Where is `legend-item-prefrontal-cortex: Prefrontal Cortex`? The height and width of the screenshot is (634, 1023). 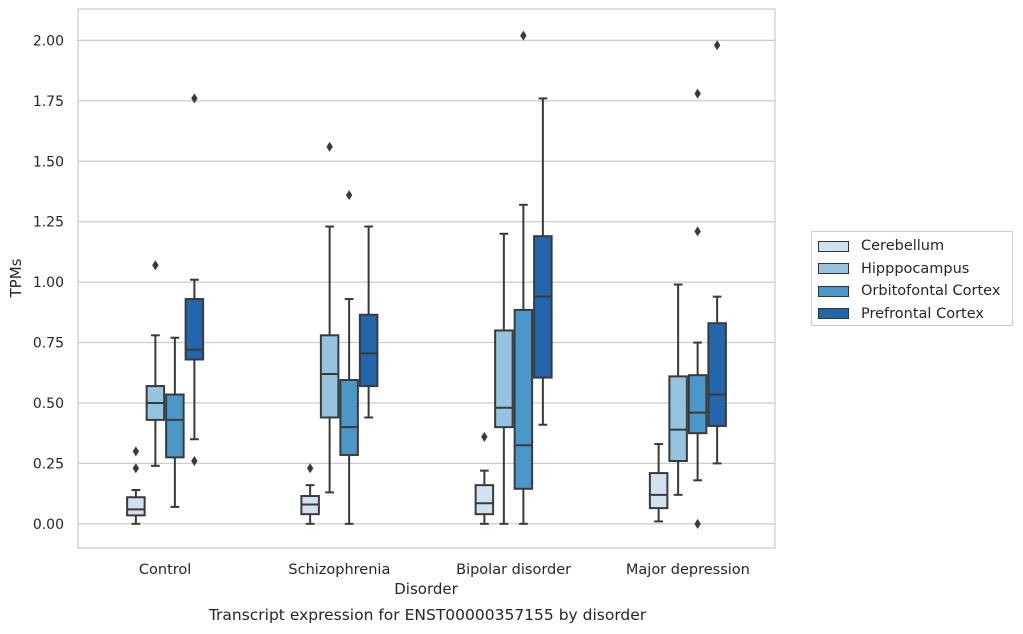
legend-item-prefrontal-cortex: Prefrontal Cortex is located at coordinates (915, 314).